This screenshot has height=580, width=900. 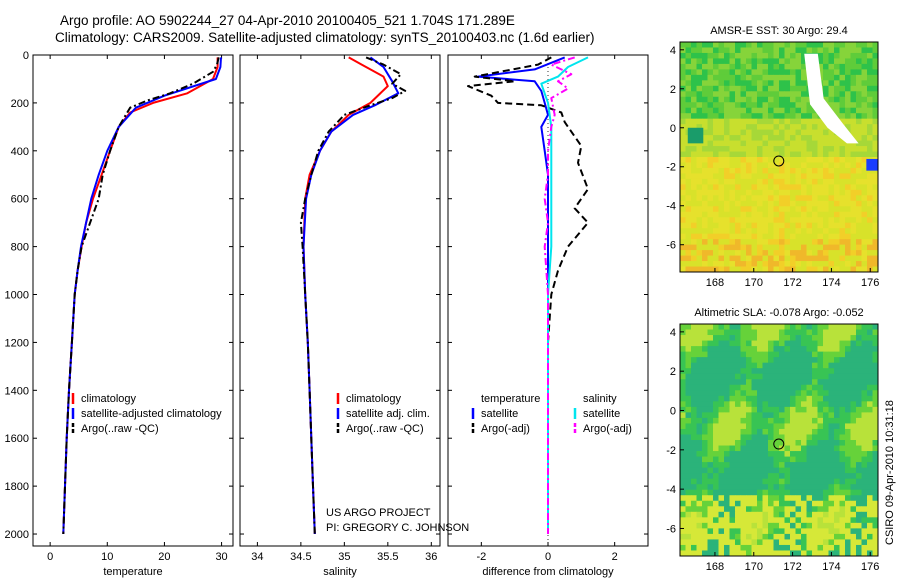 What do you see at coordinates (132, 572) in the screenshot?
I see `x-axis-label: temperature` at bounding box center [132, 572].